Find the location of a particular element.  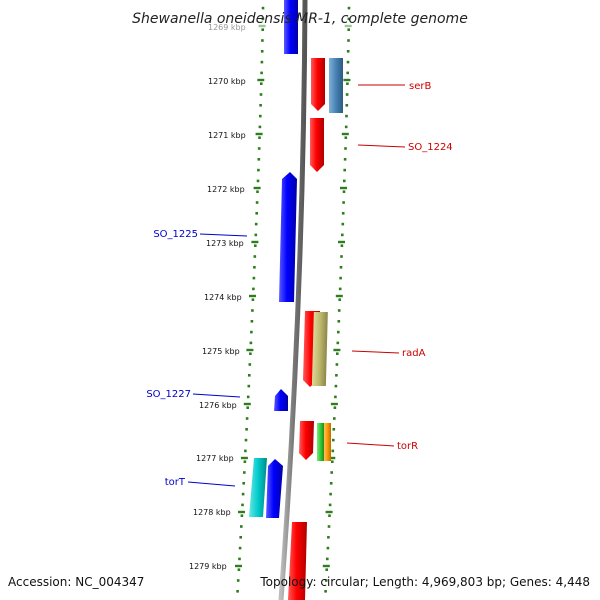

gene-label-SO_1225: SO_1225 is located at coordinates (175, 234).